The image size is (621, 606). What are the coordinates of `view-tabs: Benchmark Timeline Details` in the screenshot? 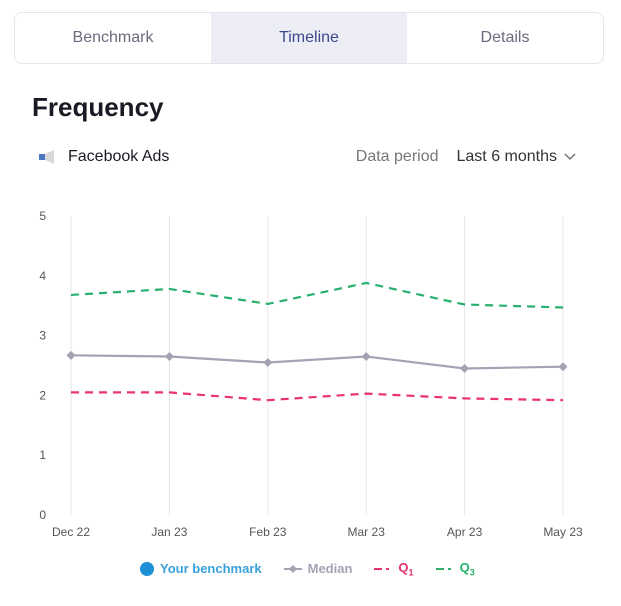 It's located at (309, 38).